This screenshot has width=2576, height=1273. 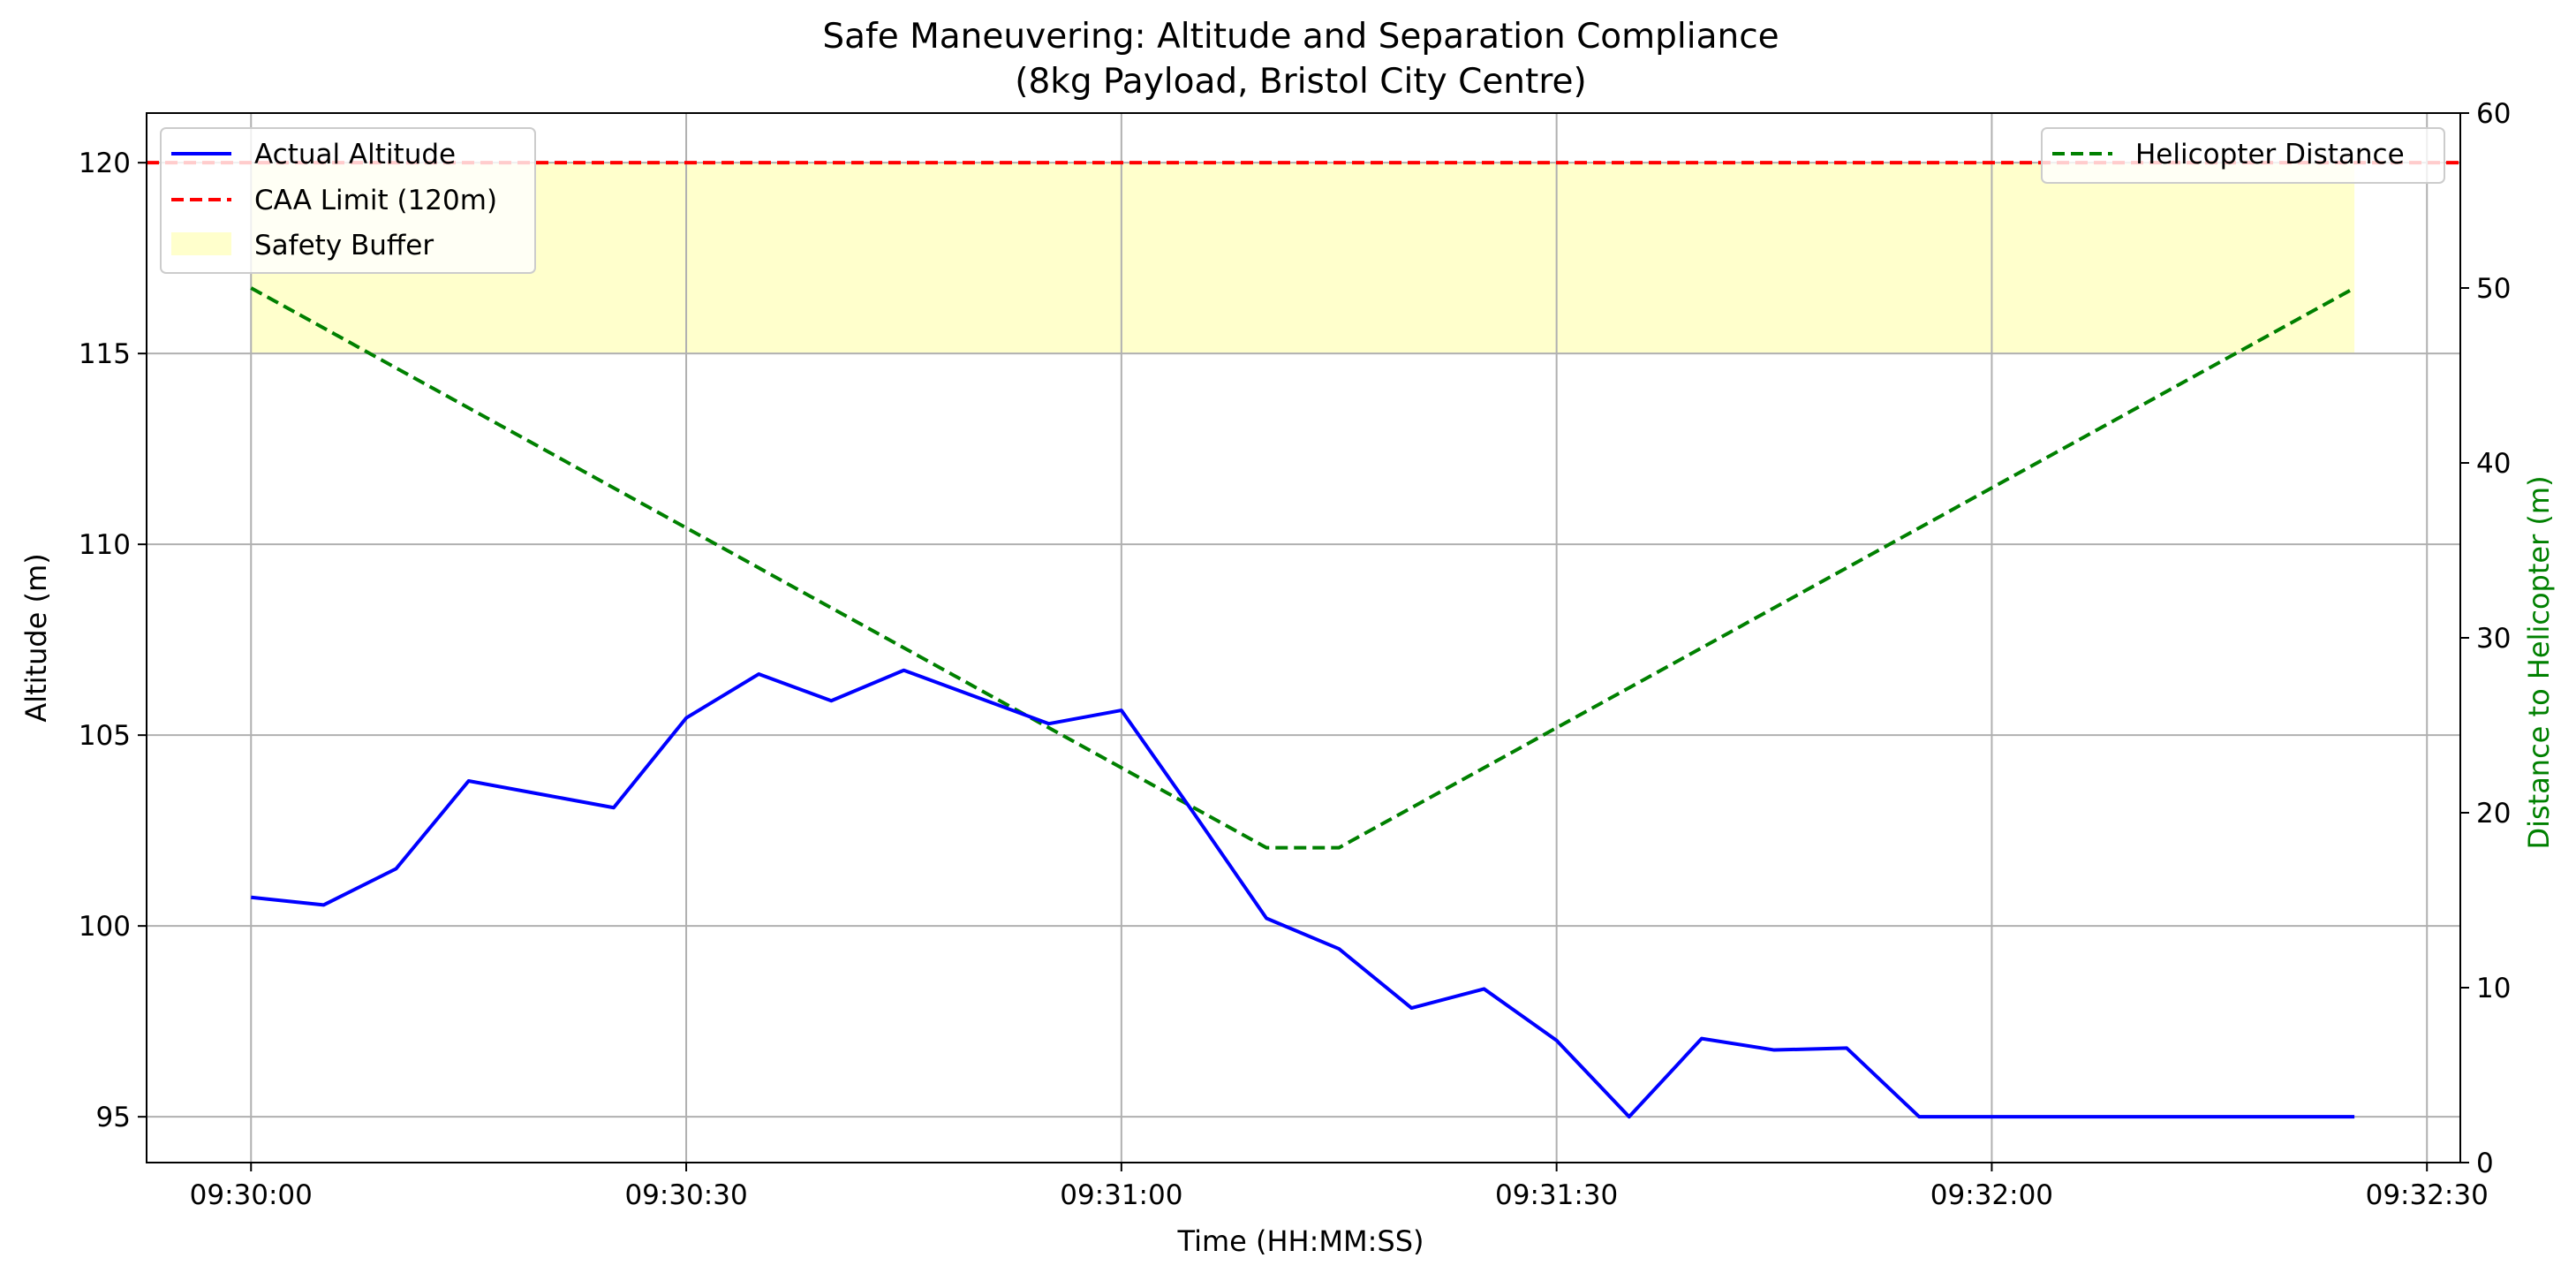 I want to click on legend-right: Helicopter Distance, so click(x=2243, y=155).